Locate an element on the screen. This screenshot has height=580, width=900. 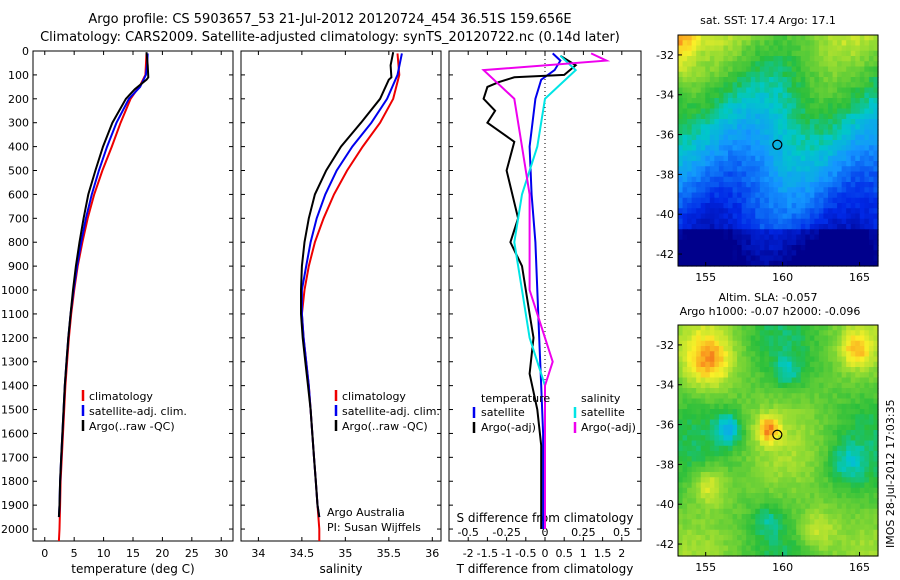
difference-x-tick-label: -1 is located at coordinates (506, 553).